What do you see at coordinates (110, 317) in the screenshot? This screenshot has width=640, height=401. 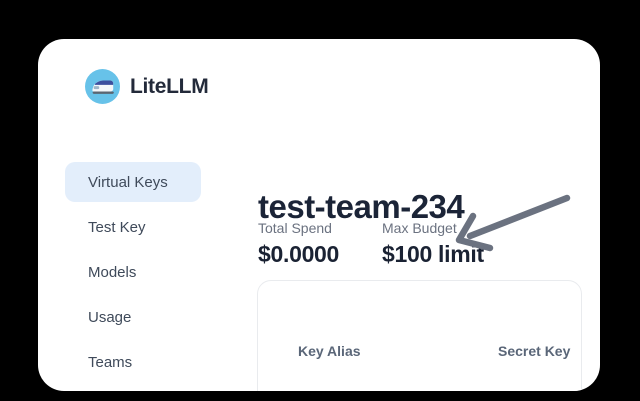 I see `sidebar-item-label: Usage` at bounding box center [110, 317].